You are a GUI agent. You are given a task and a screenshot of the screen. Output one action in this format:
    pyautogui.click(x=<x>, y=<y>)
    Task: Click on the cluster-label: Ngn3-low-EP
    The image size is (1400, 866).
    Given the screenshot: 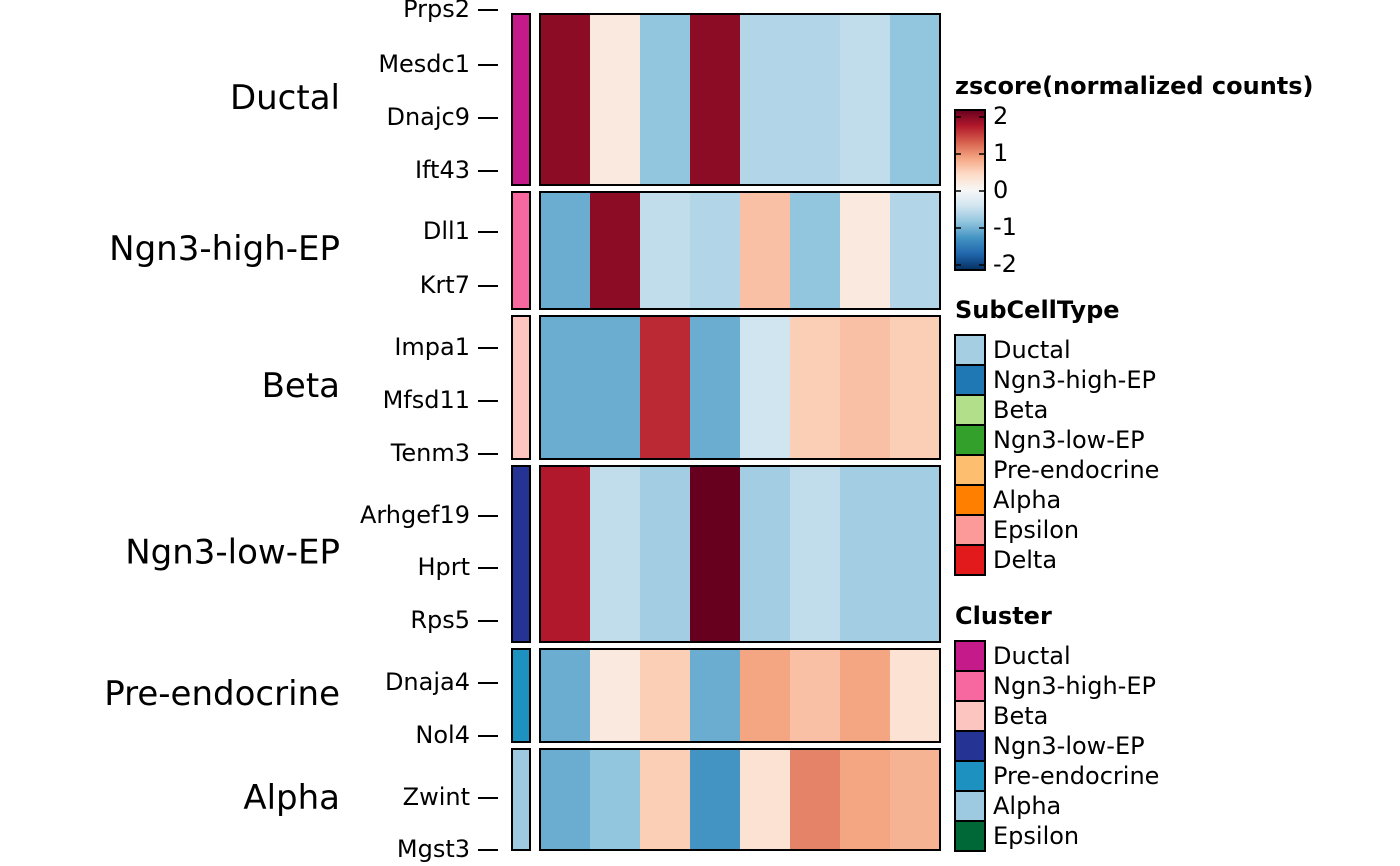 What is the action you would take?
    pyautogui.click(x=232, y=553)
    